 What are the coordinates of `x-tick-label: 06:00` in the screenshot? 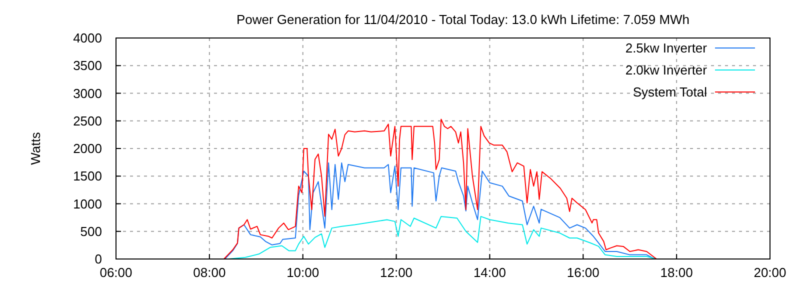 It's located at (116, 272).